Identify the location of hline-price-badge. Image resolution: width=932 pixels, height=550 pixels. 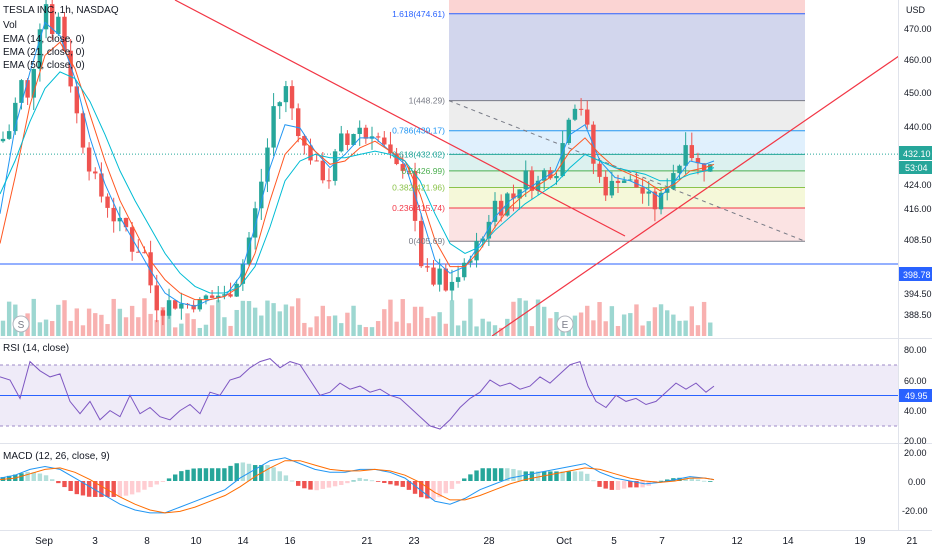
(915, 274).